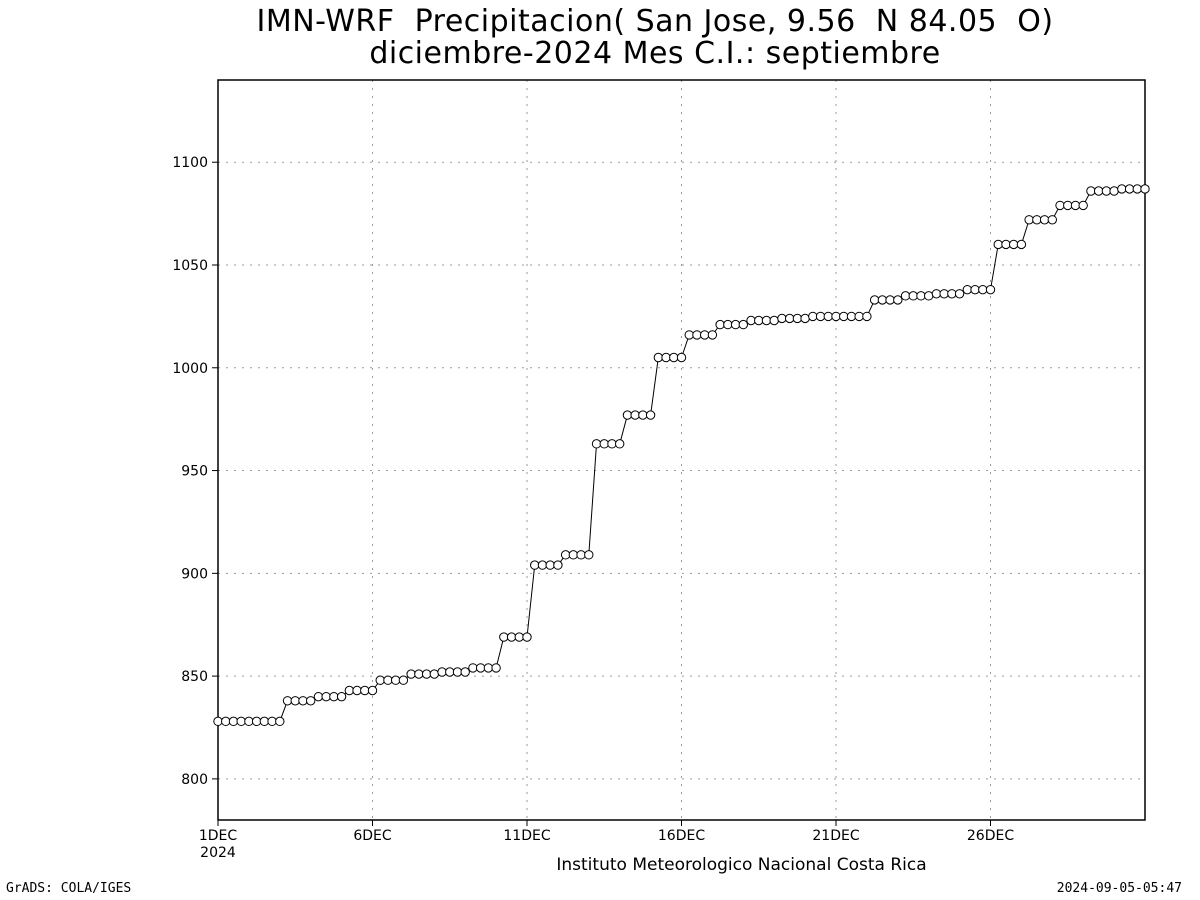 This screenshot has height=900, width=1200. I want to click on y-tick-label: 1000, so click(190, 369).